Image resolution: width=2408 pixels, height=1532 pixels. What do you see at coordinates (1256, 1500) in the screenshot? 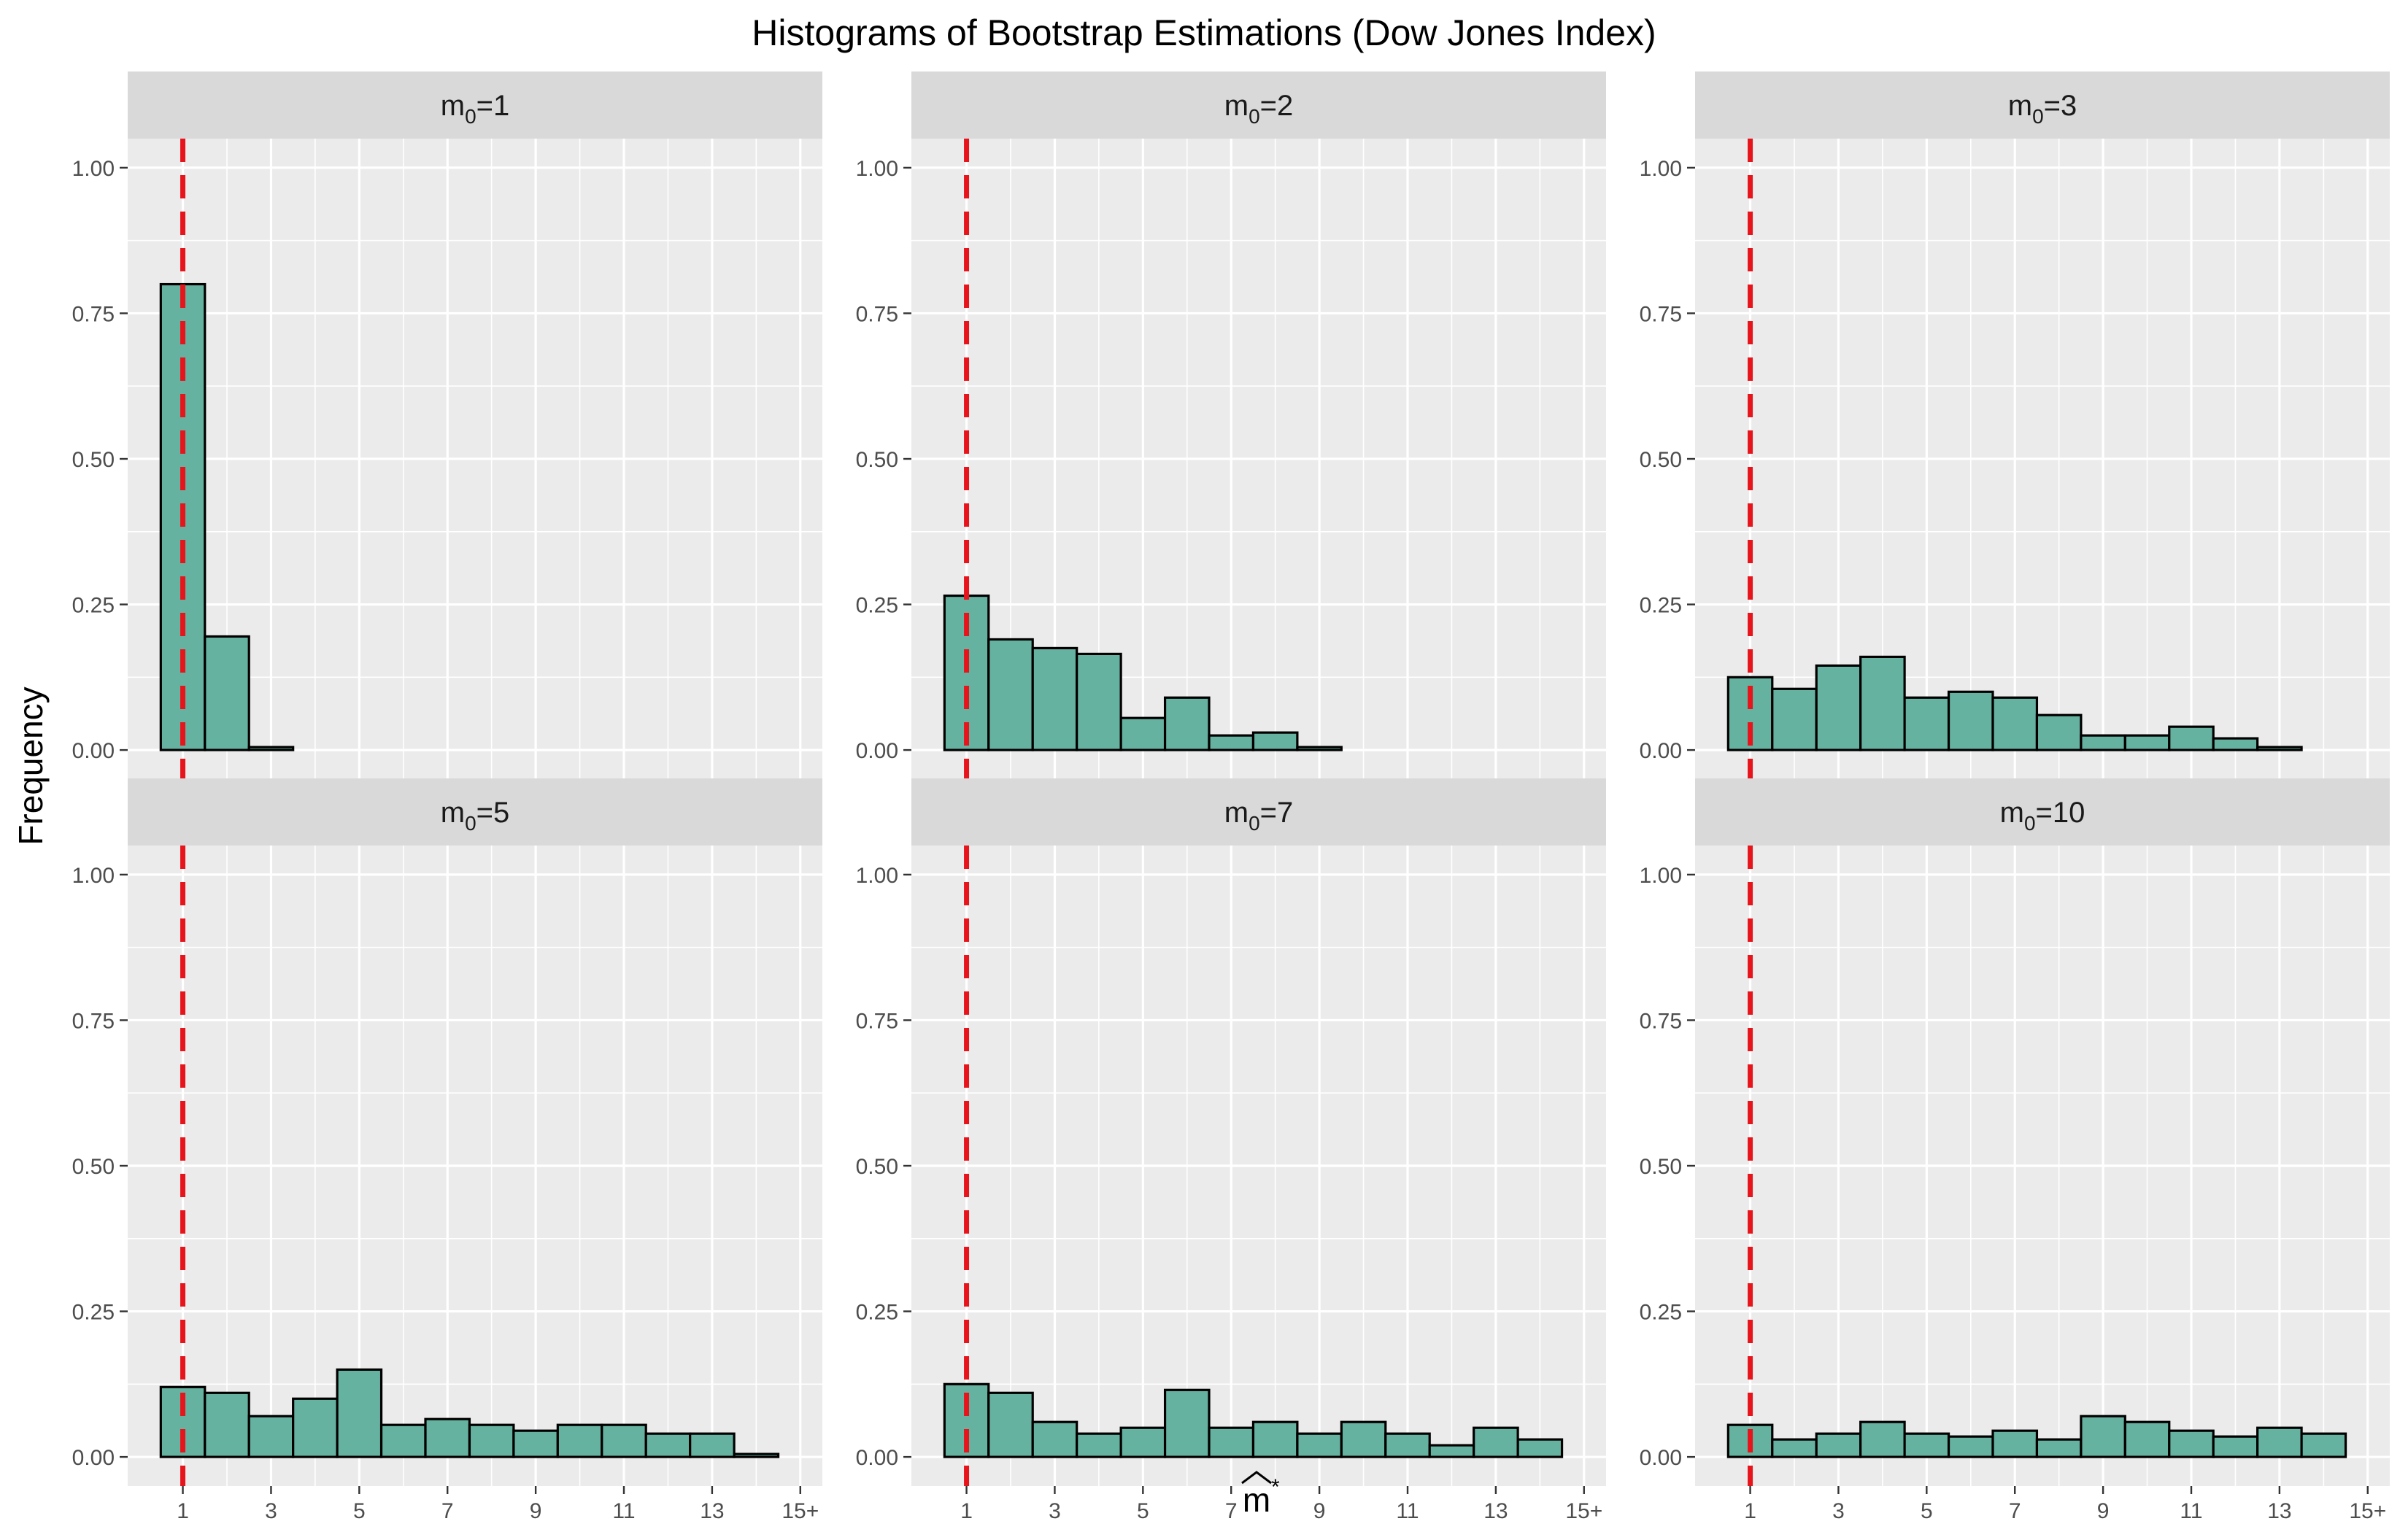
I see `x-axis-title-base: m` at bounding box center [1256, 1500].